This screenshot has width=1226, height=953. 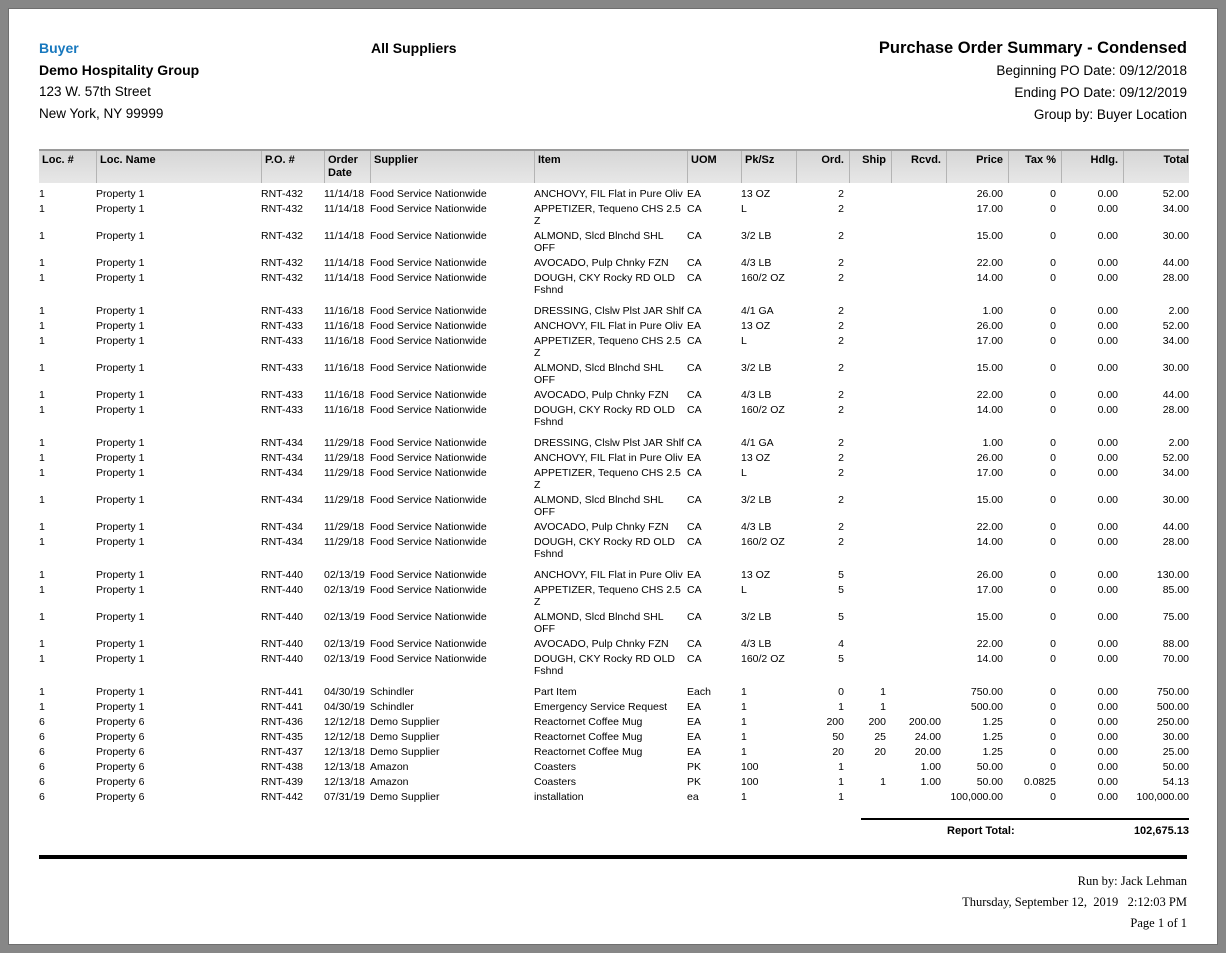 What do you see at coordinates (555, 782) in the screenshot?
I see `cell-item: Coasters` at bounding box center [555, 782].